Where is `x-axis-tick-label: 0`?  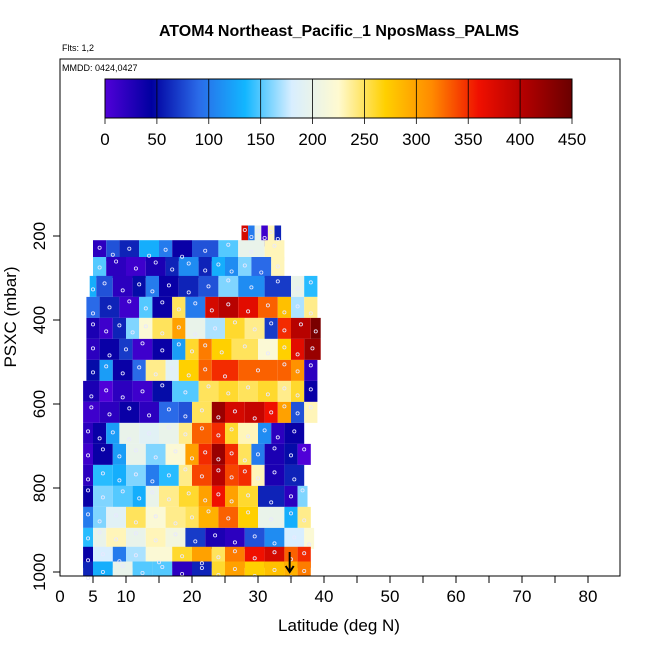
x-axis-tick-label: 0 is located at coordinates (59, 596).